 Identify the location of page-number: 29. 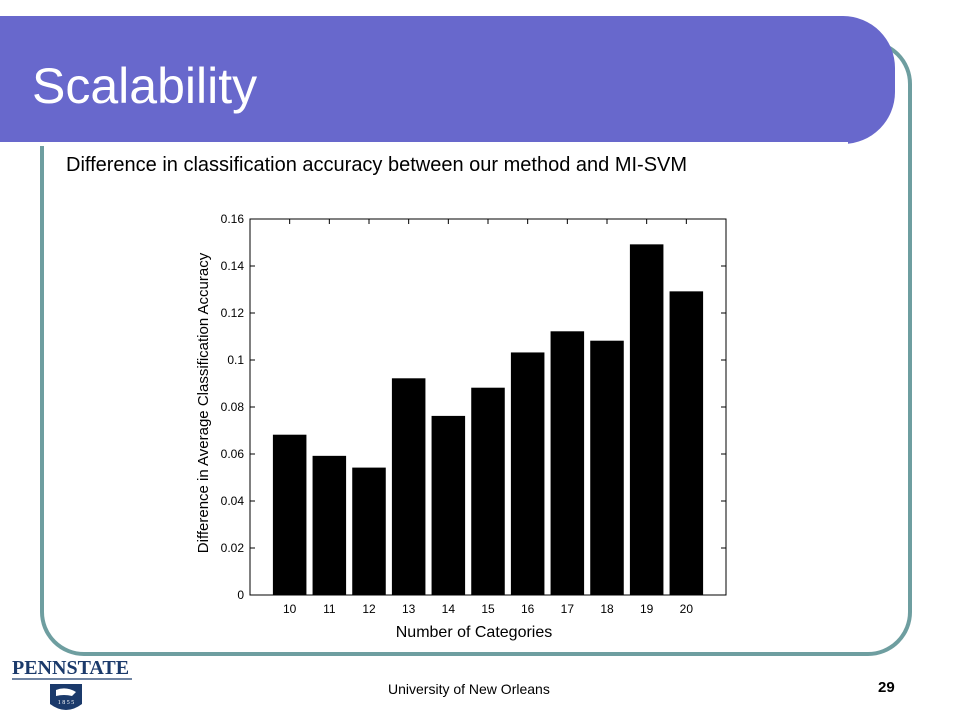
(886, 687).